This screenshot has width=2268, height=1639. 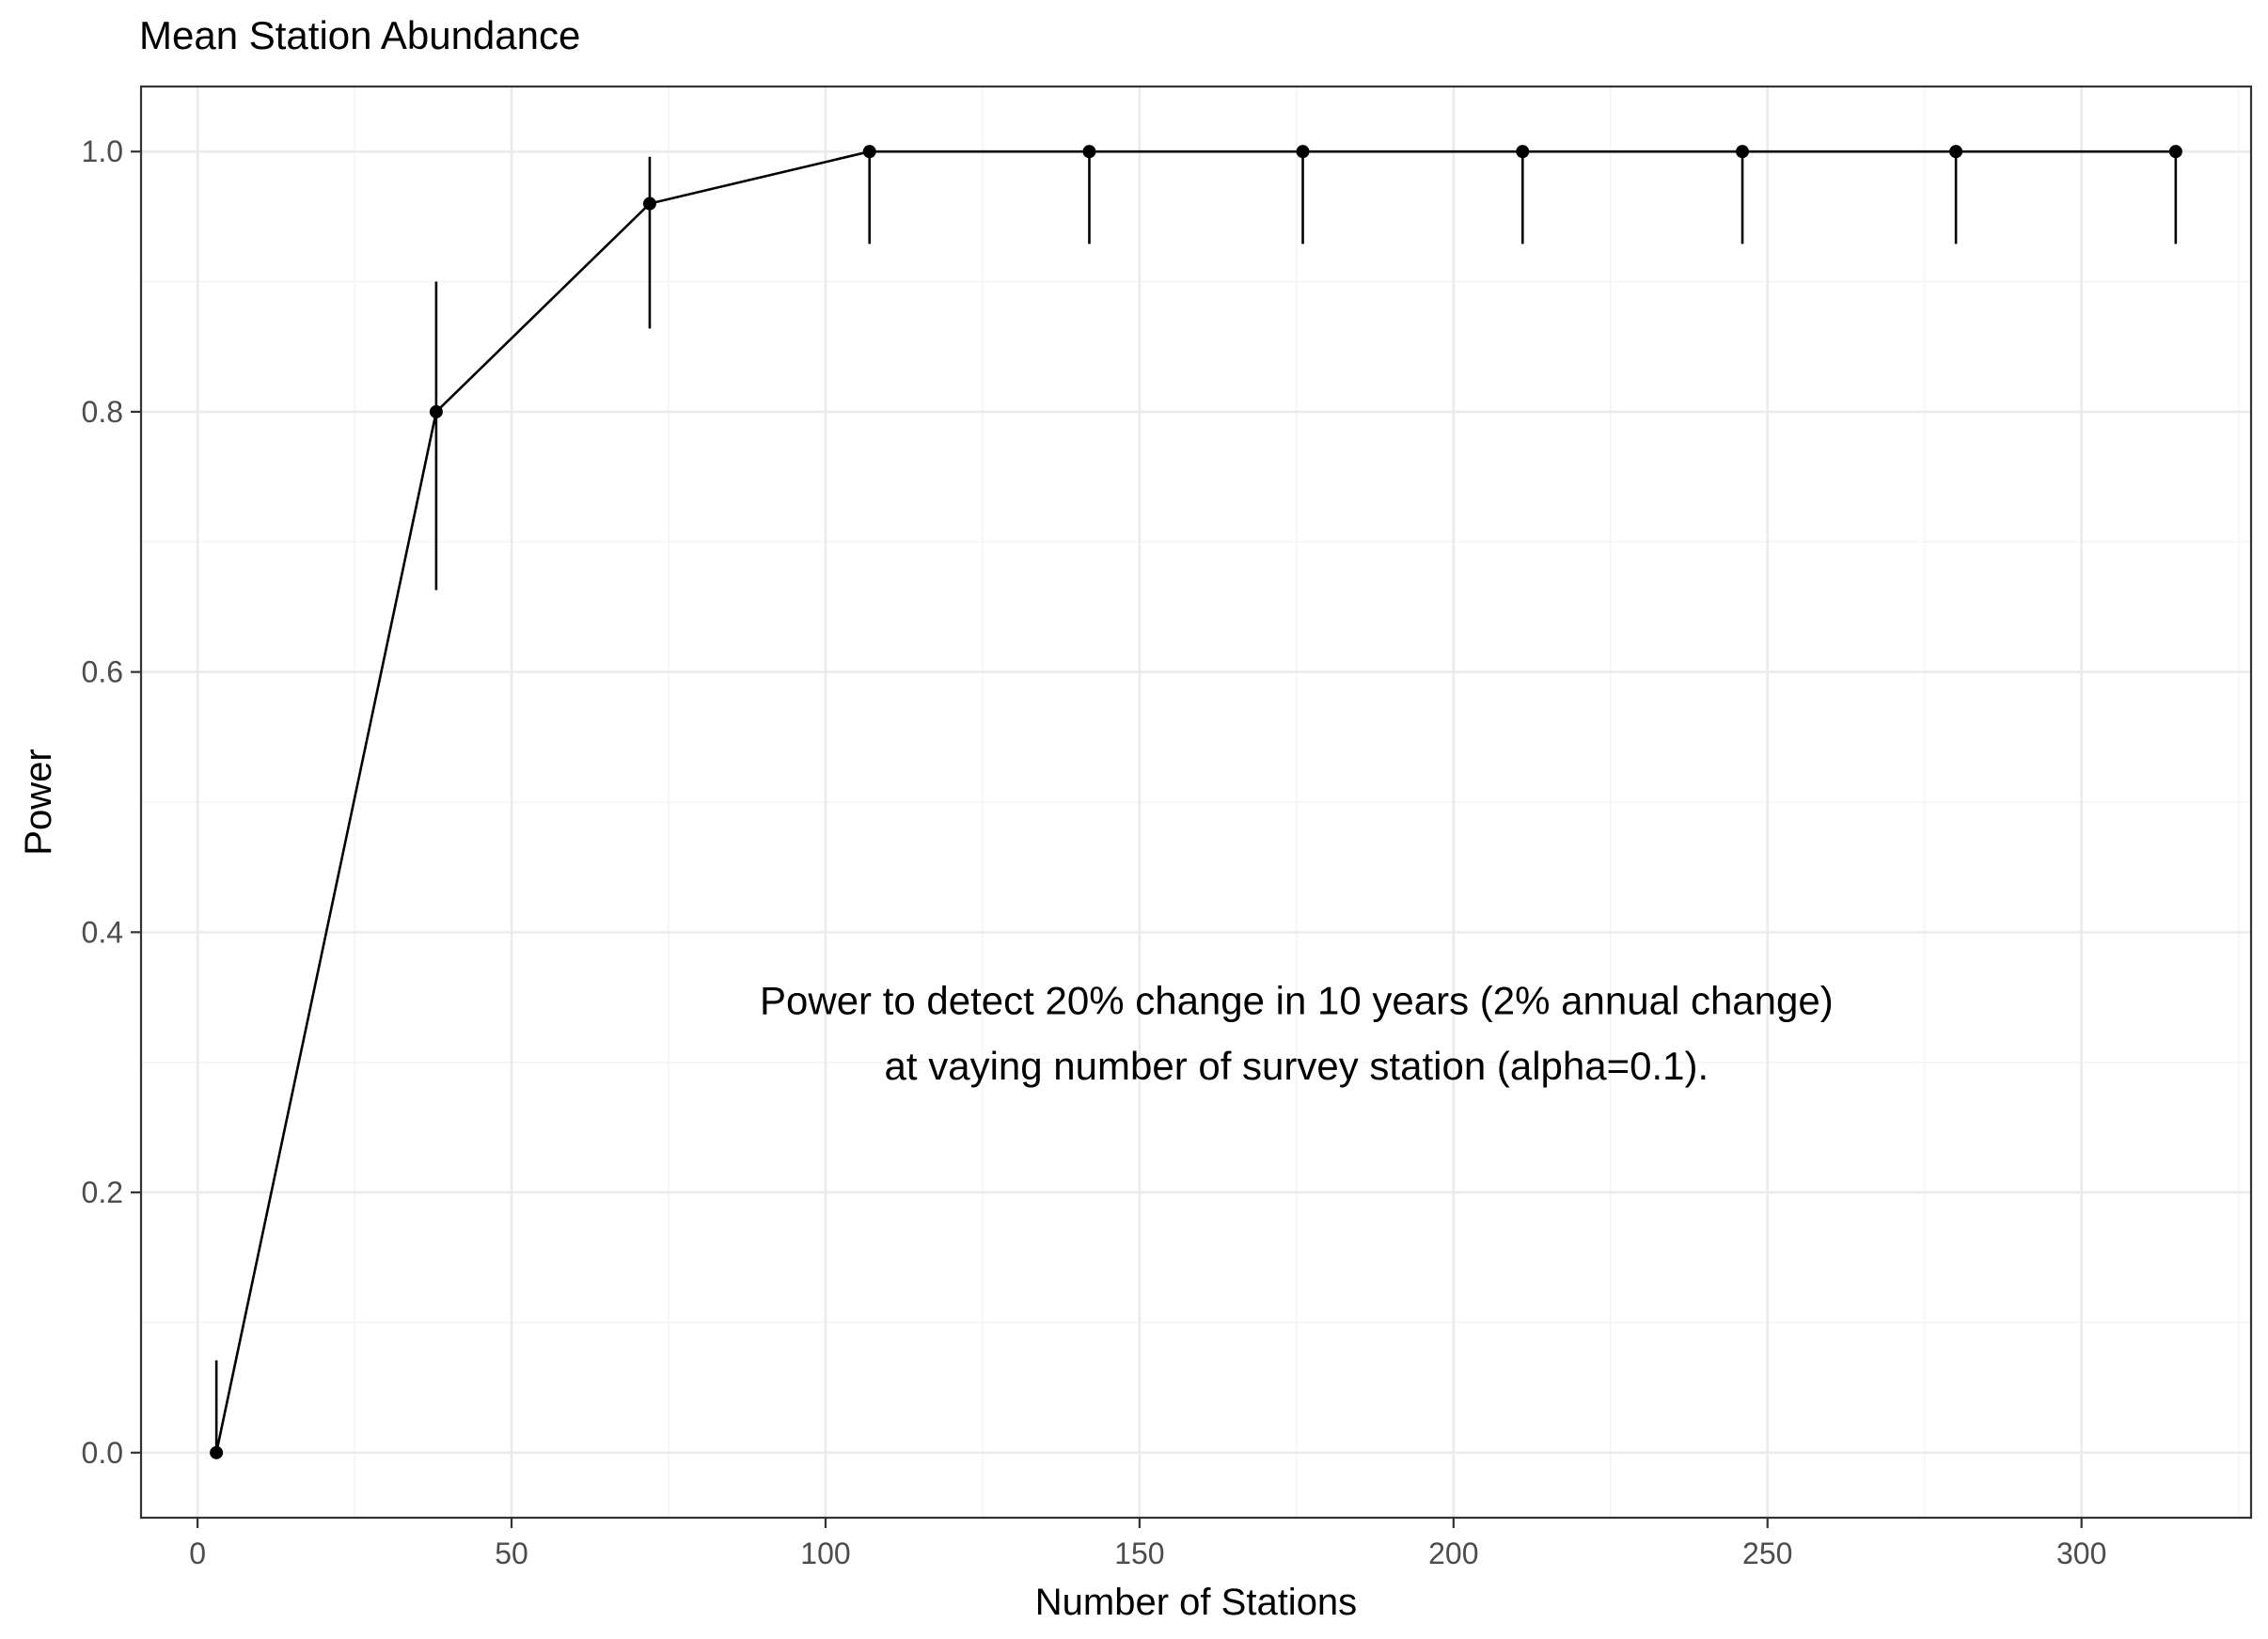 I want to click on x-axis-ticks: 0 50 100 150 200 250 300, so click(x=1147, y=1544).